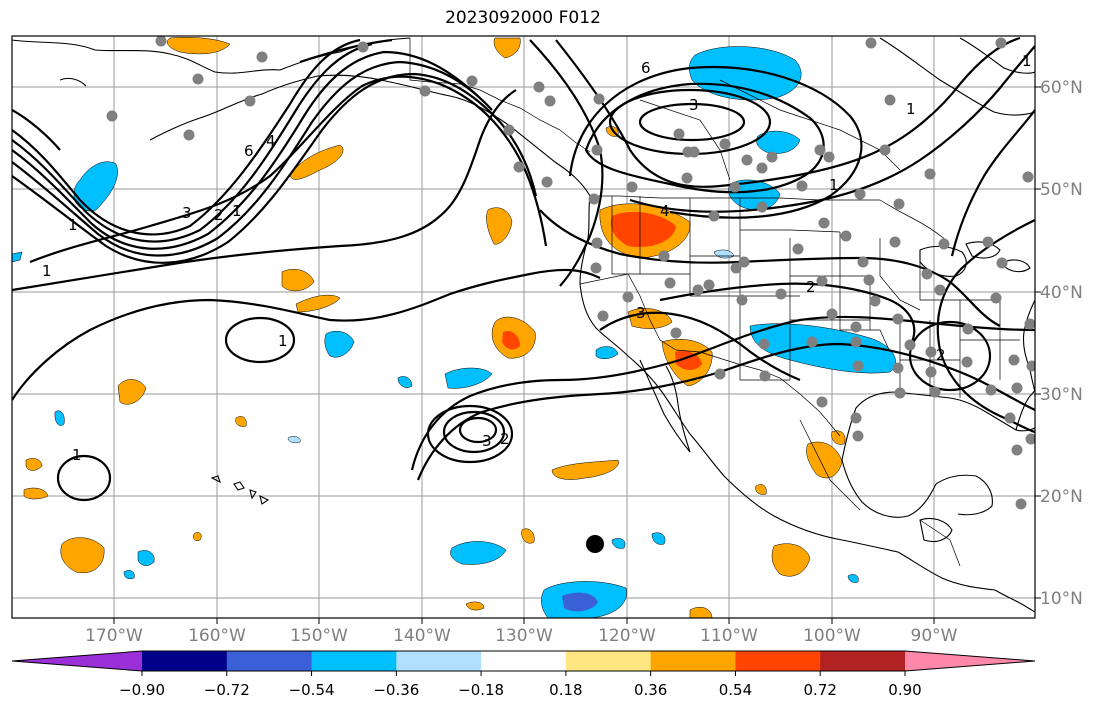 Image resolution: width=1102 pixels, height=710 pixels. I want to click on lat-label-60n: 60°N, so click(1061, 88).